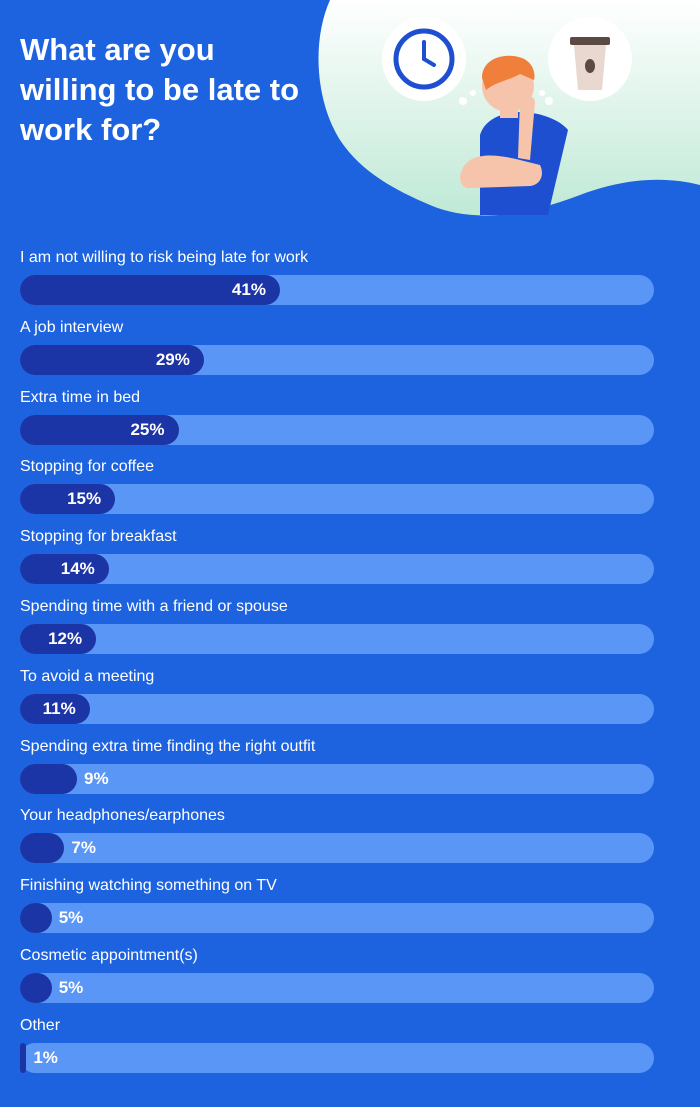 This screenshot has width=700, height=1107. What do you see at coordinates (337, 360) in the screenshot?
I see `bar-track: 29%` at bounding box center [337, 360].